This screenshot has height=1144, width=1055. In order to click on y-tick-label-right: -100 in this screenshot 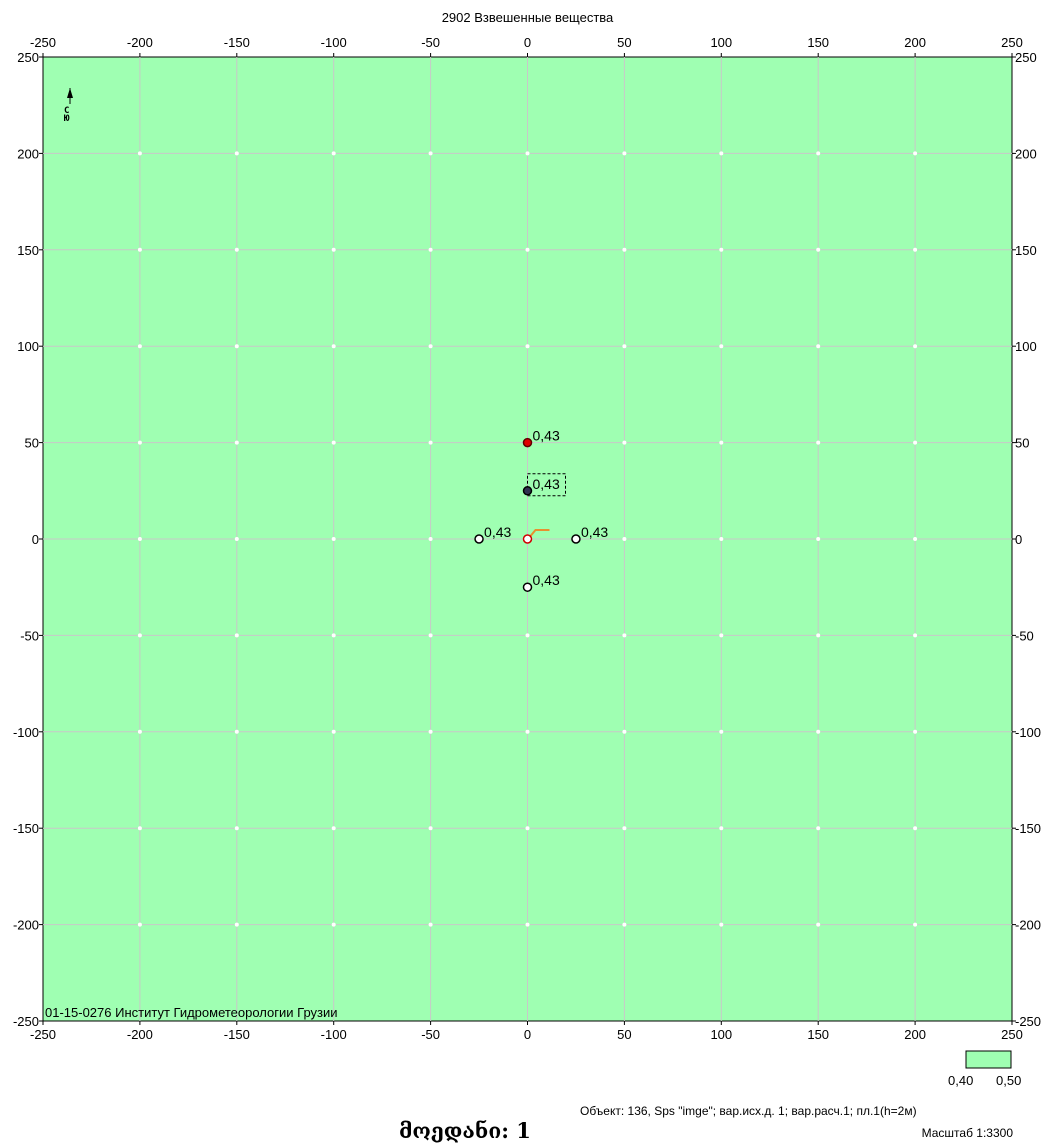, I will do `click(1028, 732)`.